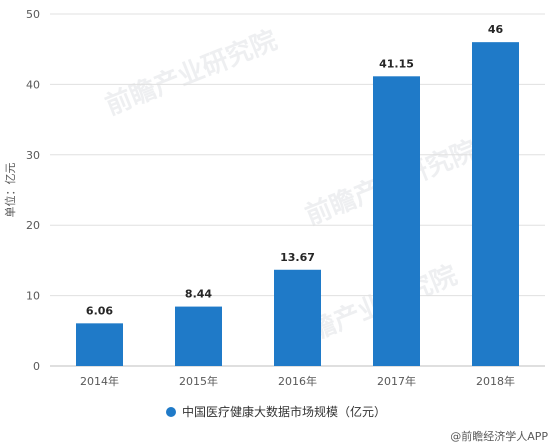 Image resolution: width=552 pixels, height=448 pixels. What do you see at coordinates (297, 257) in the screenshot?
I see `data-label: 13.67` at bounding box center [297, 257].